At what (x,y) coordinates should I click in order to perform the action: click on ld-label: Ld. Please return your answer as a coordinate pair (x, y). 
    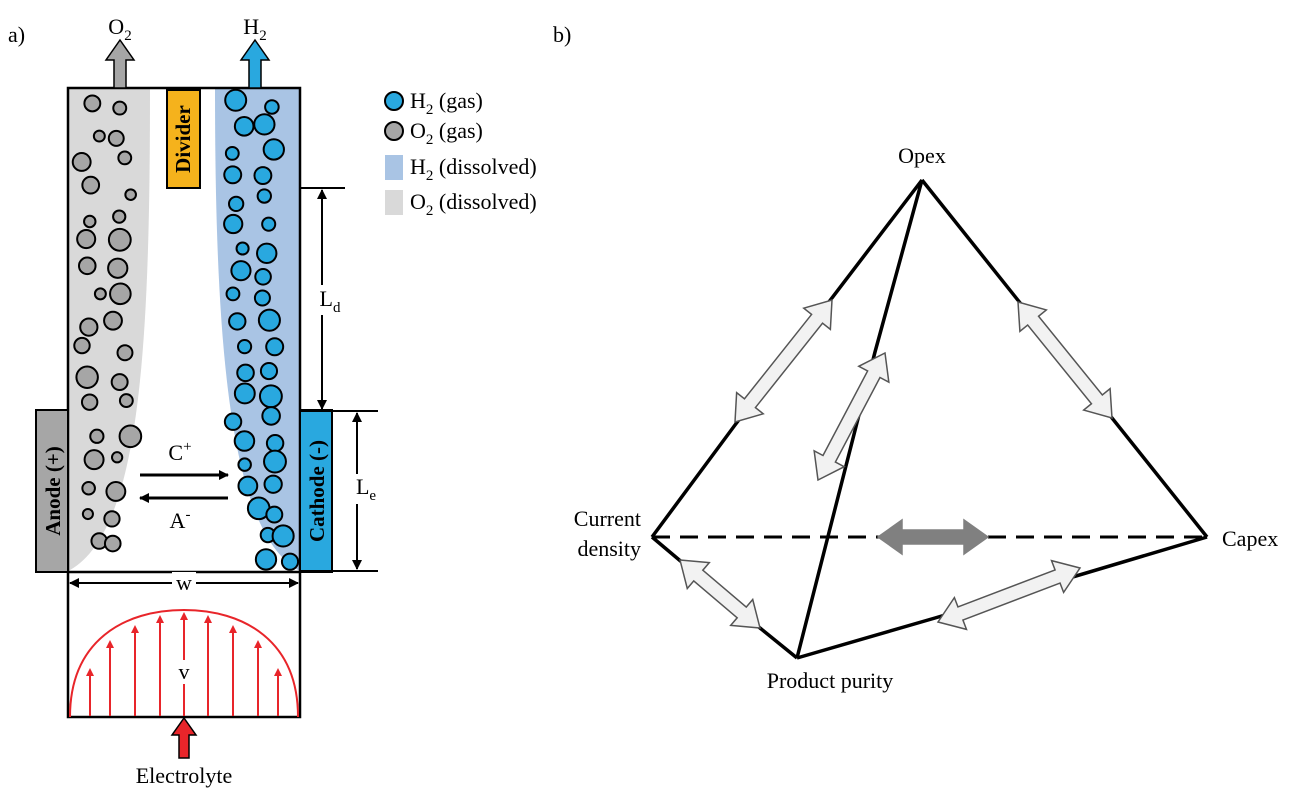
    Looking at the image, I should click on (330, 301).